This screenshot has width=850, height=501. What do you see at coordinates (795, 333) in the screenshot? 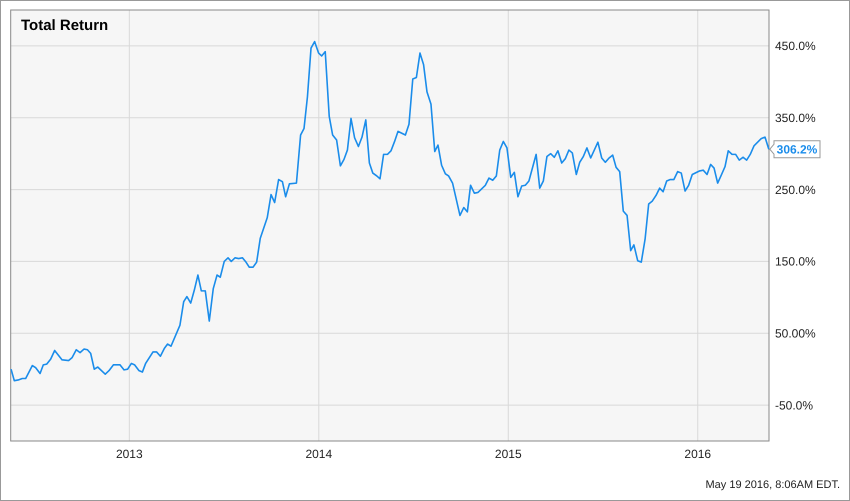
I see `y-tick-label: 50.00%` at bounding box center [795, 333].